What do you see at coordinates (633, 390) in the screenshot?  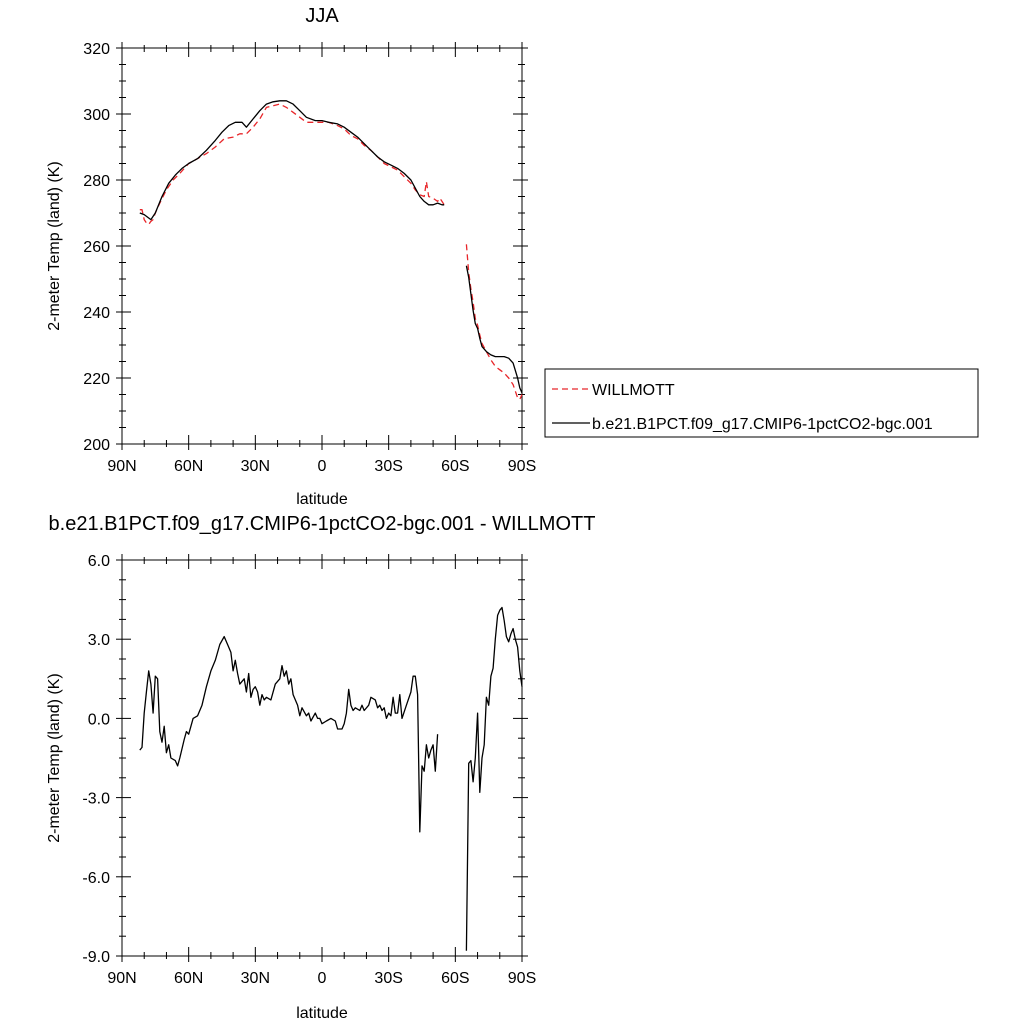 I see `legend-entry-willmott: WILLMOTT` at bounding box center [633, 390].